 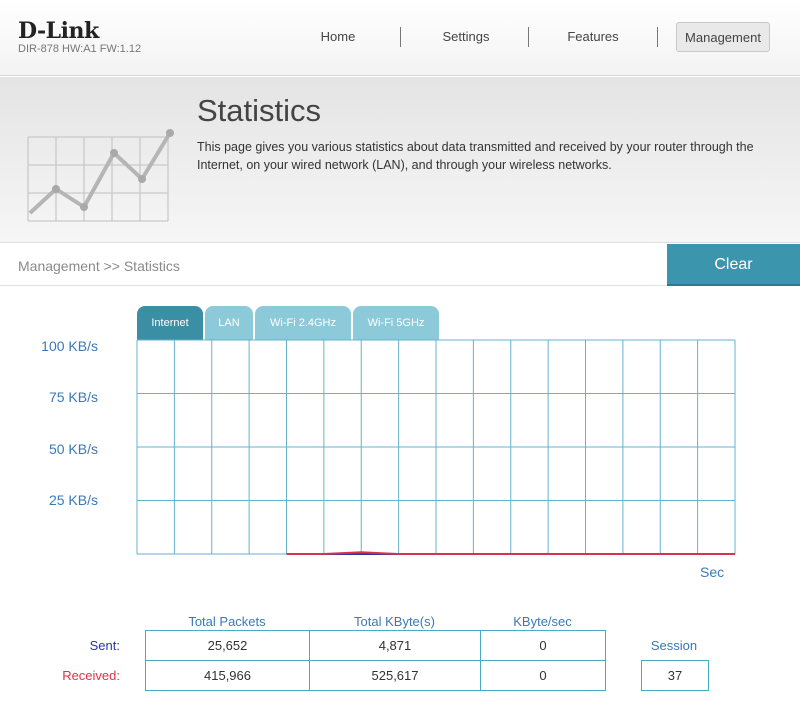 What do you see at coordinates (229, 323) in the screenshot?
I see `tab-lan: LAN` at bounding box center [229, 323].